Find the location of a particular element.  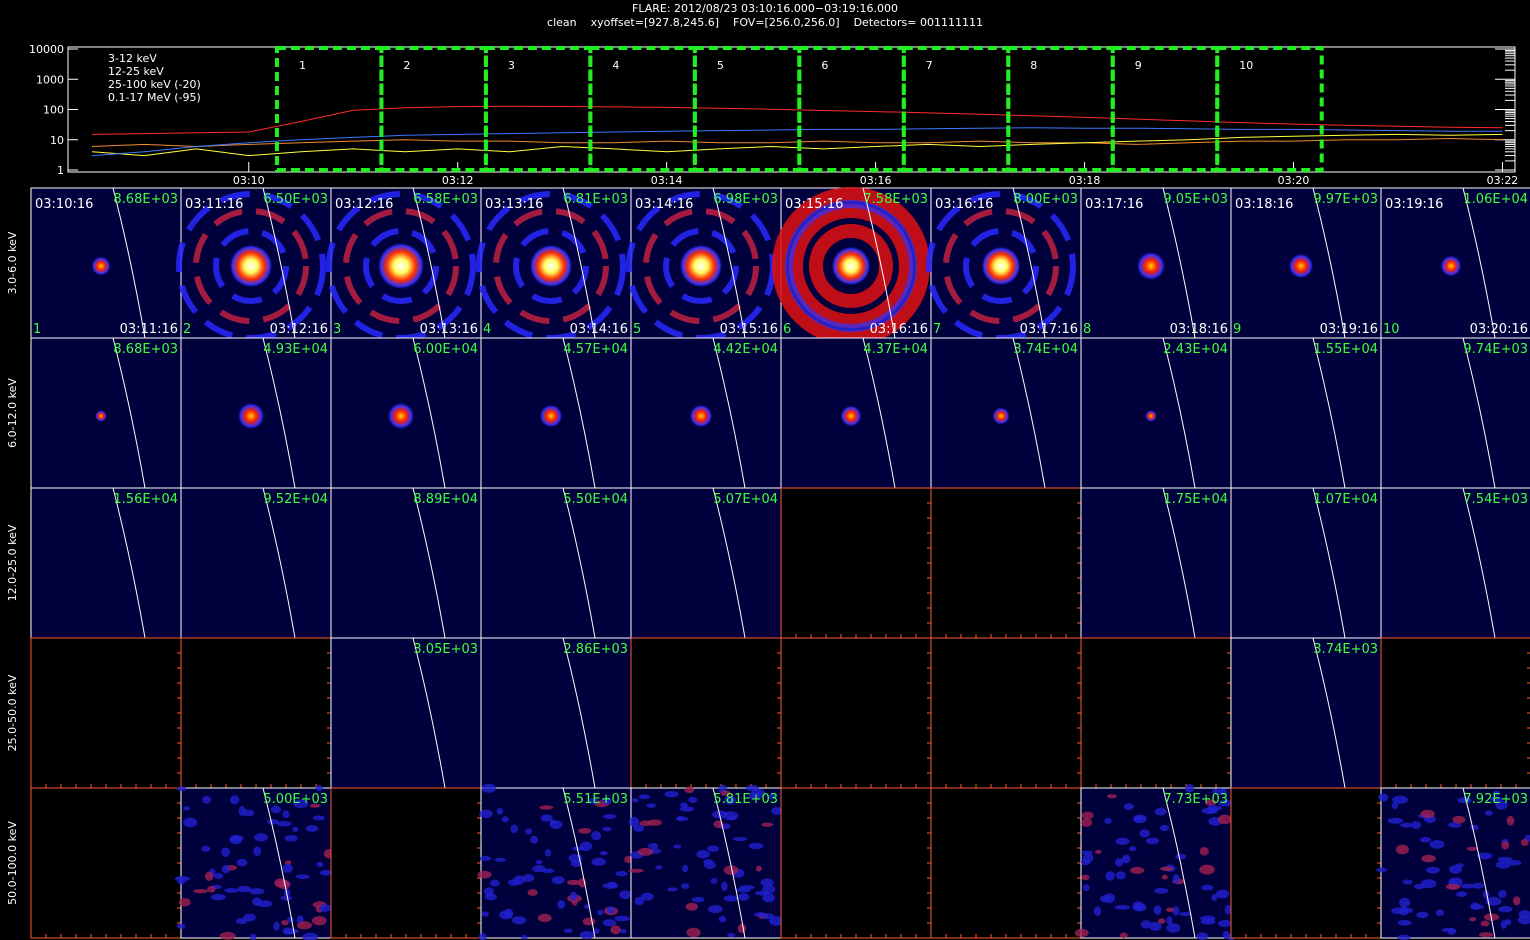

cell-index: 2 is located at coordinates (187, 329).